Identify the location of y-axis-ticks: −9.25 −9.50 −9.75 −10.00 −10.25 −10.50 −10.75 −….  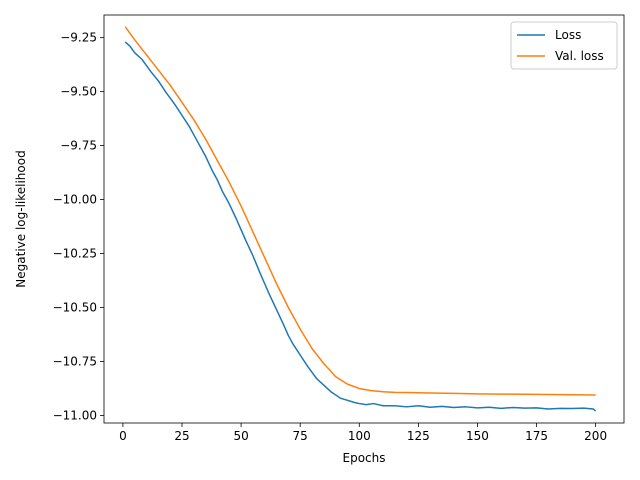
(78, 226).